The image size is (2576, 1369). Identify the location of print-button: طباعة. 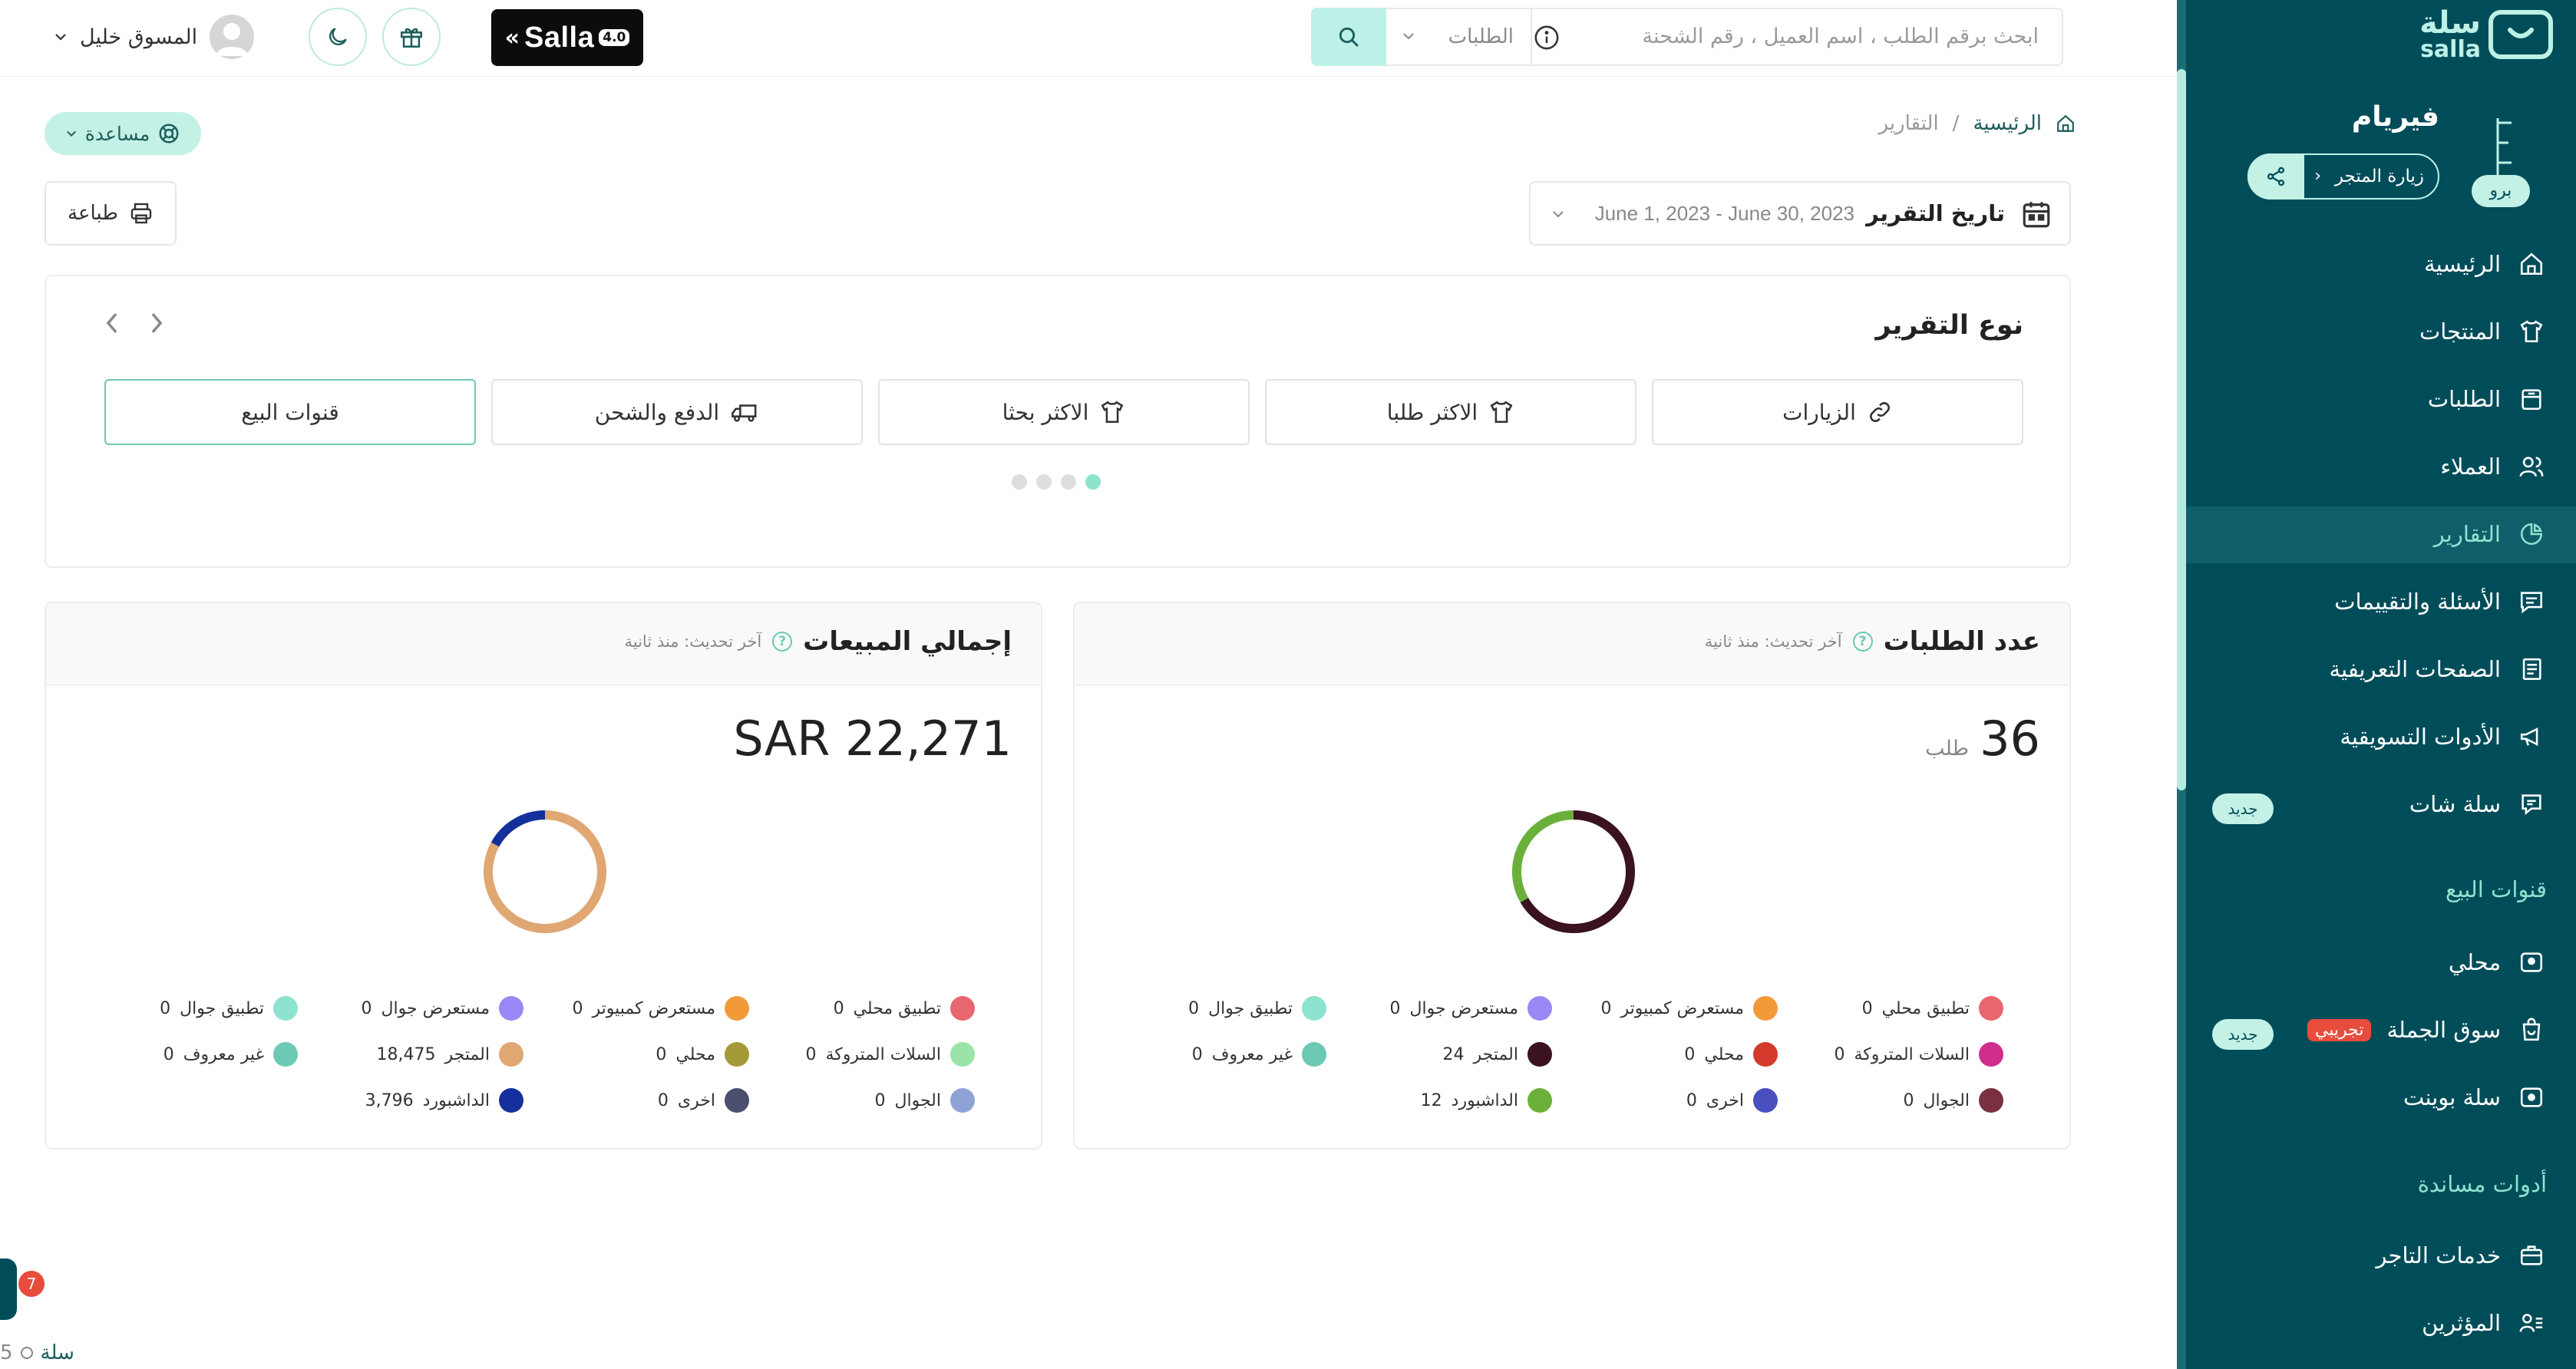
(111, 213).